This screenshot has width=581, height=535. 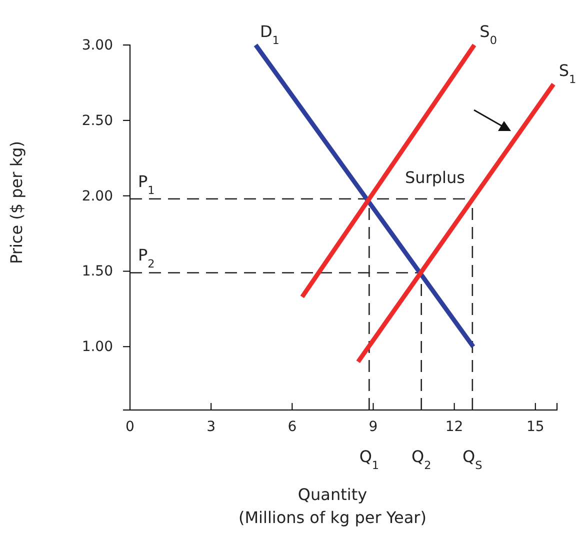 I want to click on y-axis-title: Price ($ per kg), so click(x=16, y=202).